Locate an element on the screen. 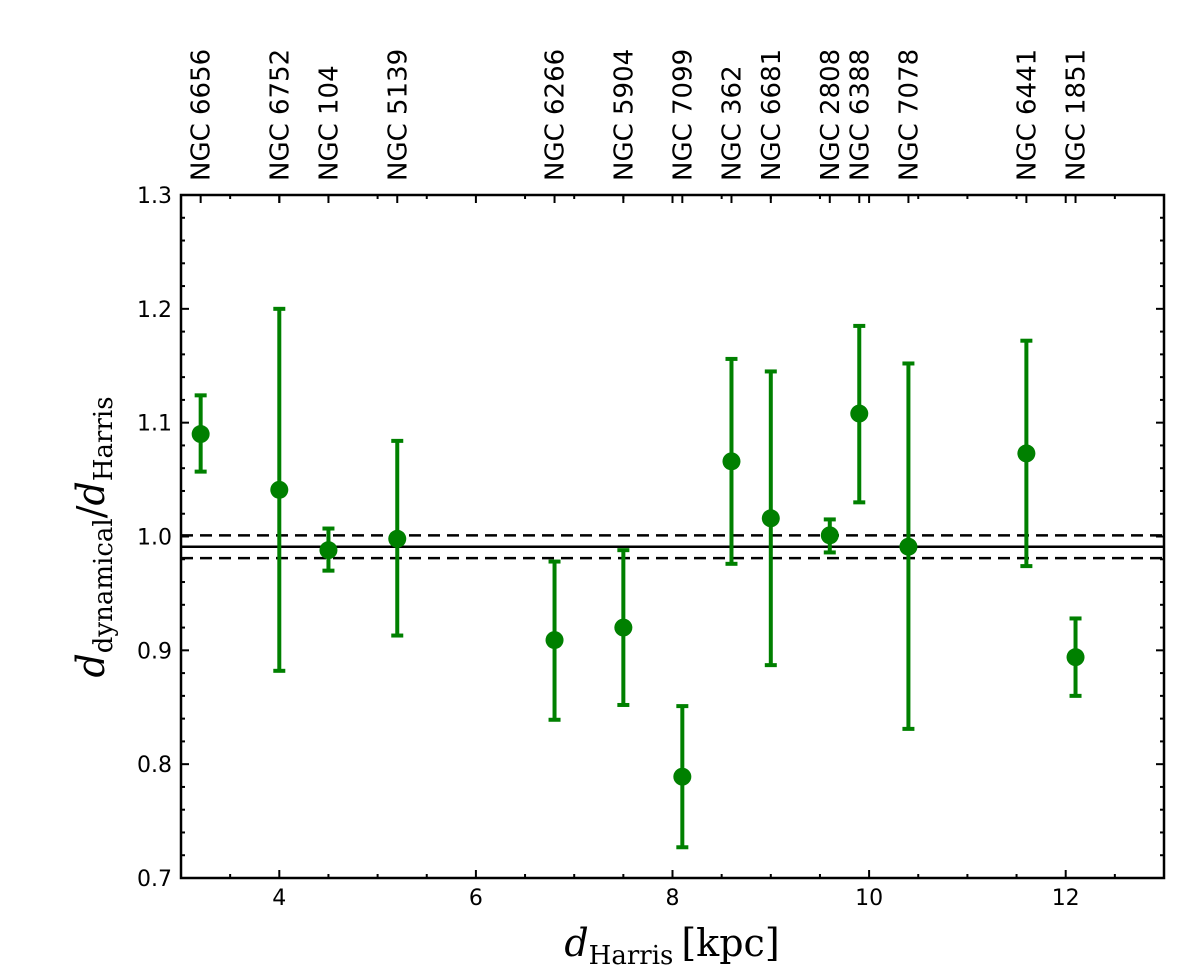 This screenshot has height=975, width=1200. y-tick-label: 1.0 is located at coordinates (154, 538).